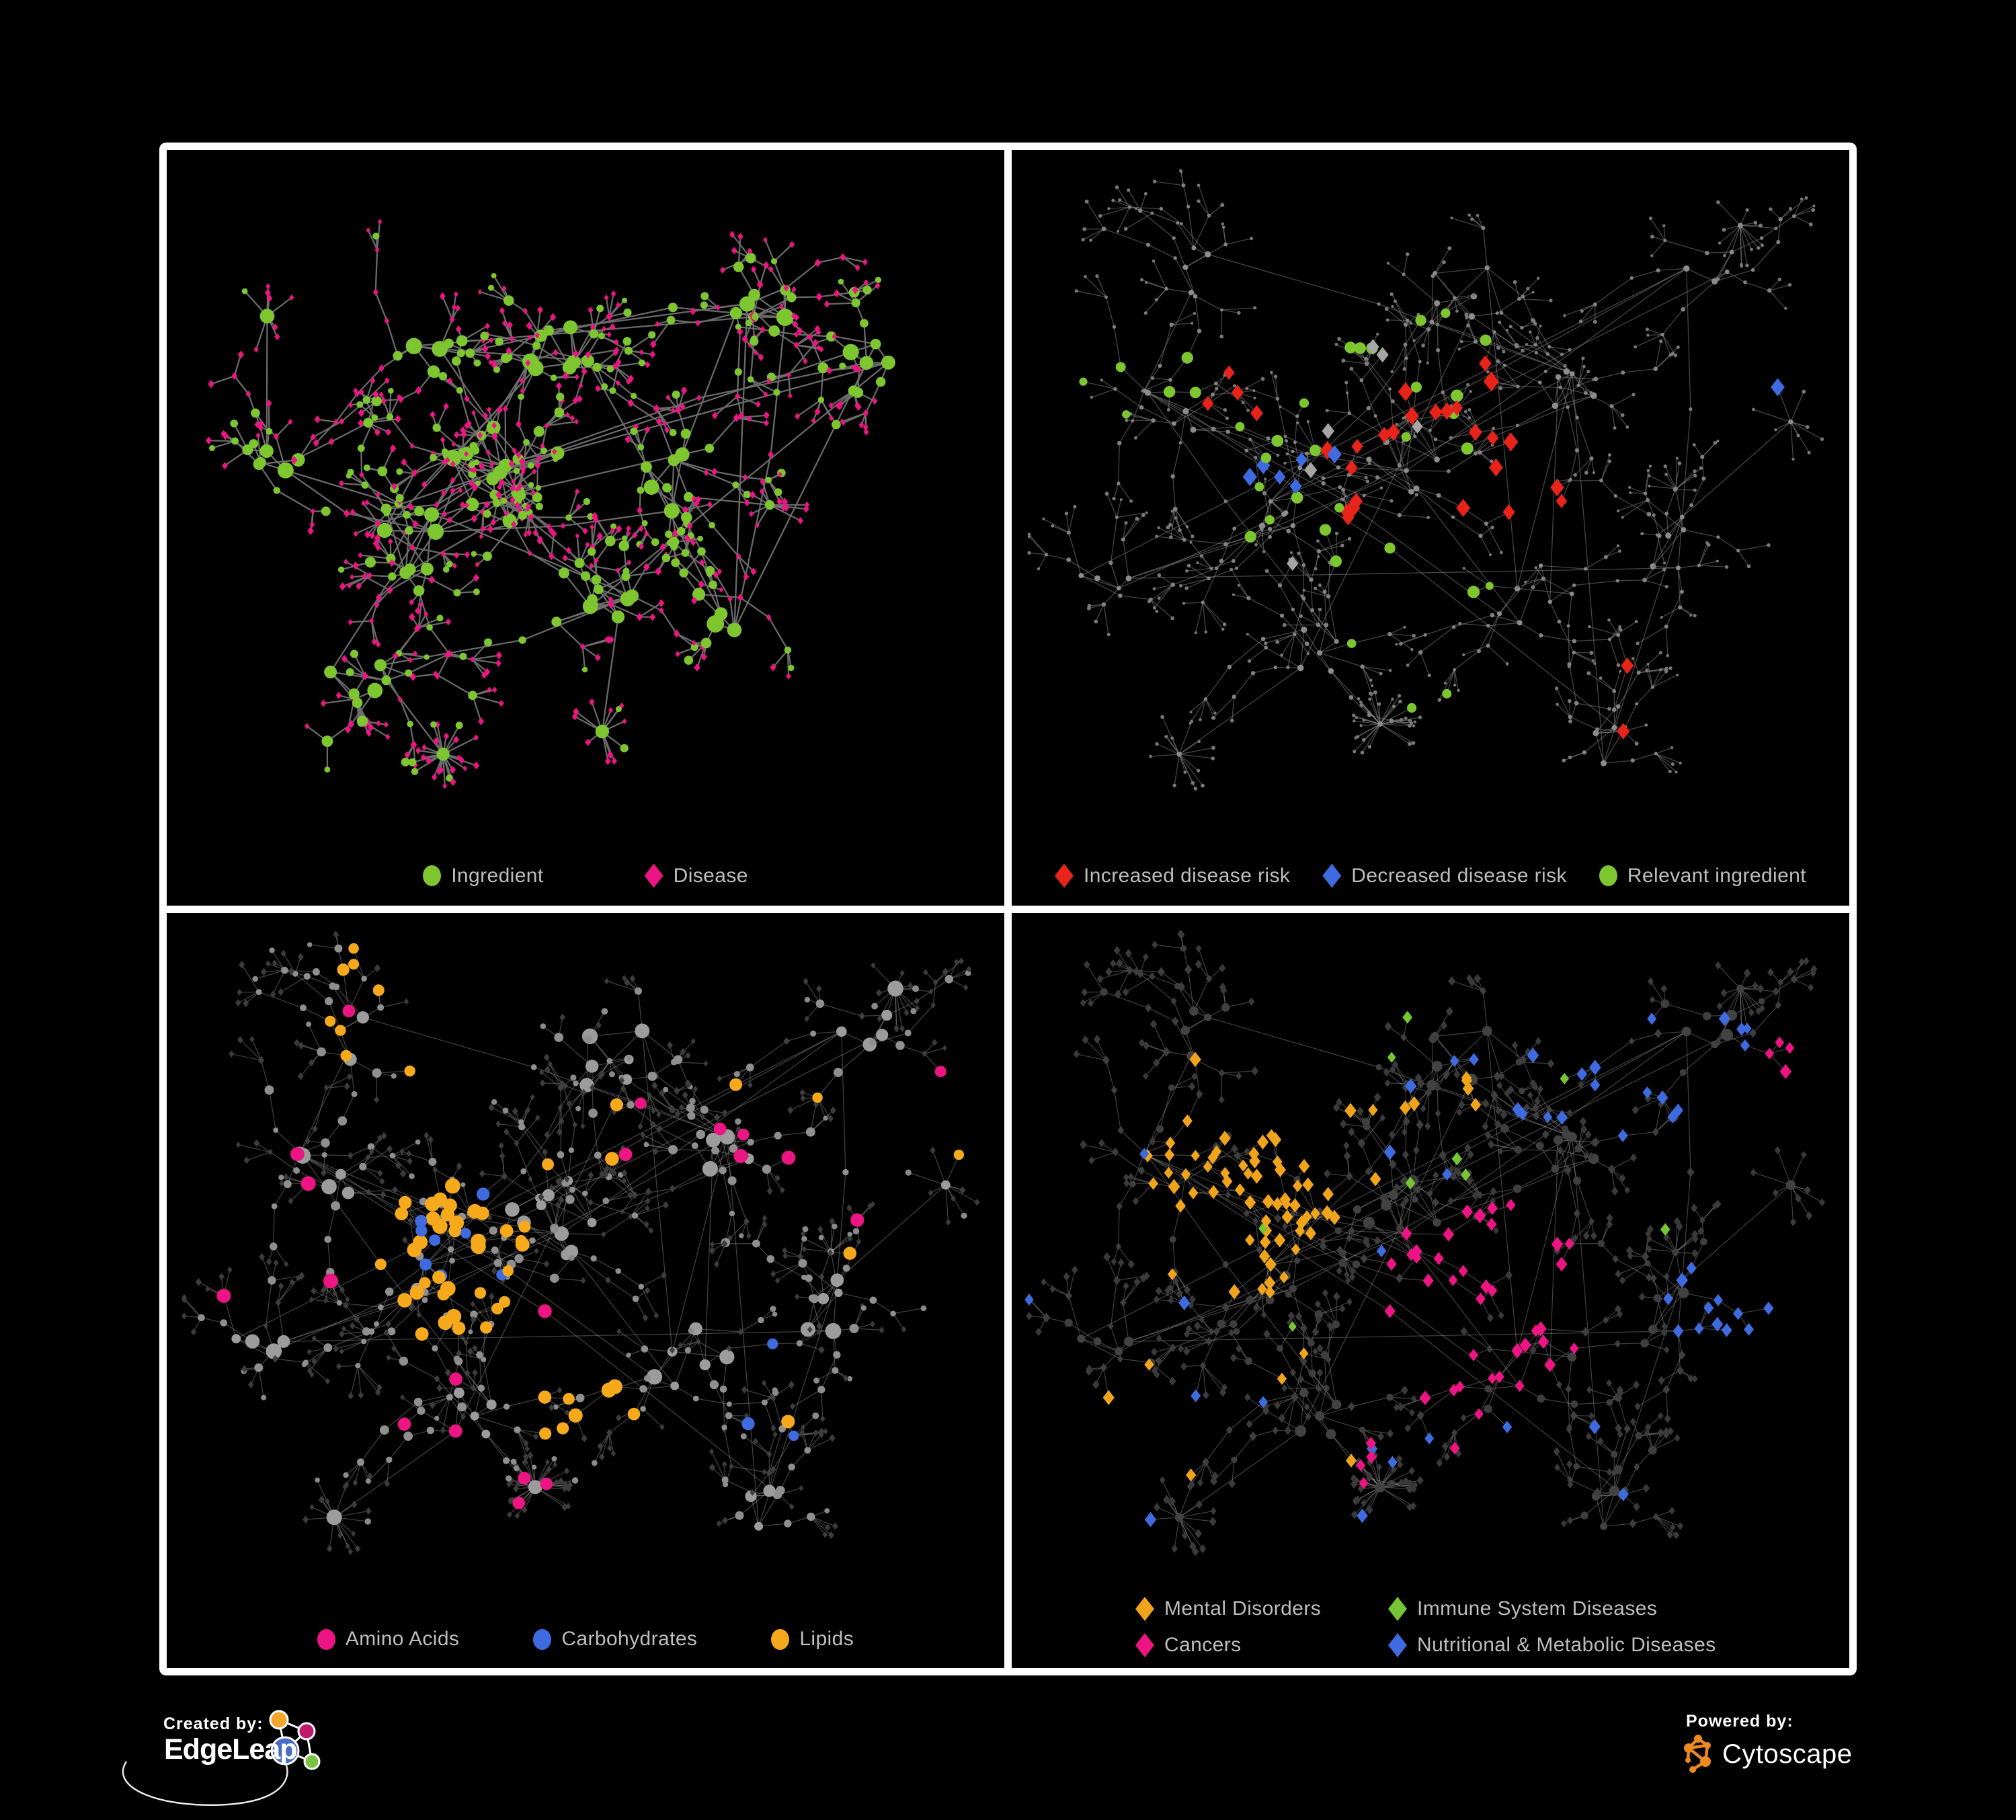 This screenshot has width=2016, height=1820. What do you see at coordinates (1566, 1645) in the screenshot?
I see `legend-label: Nutritional & Metabolic Diseases` at bounding box center [1566, 1645].